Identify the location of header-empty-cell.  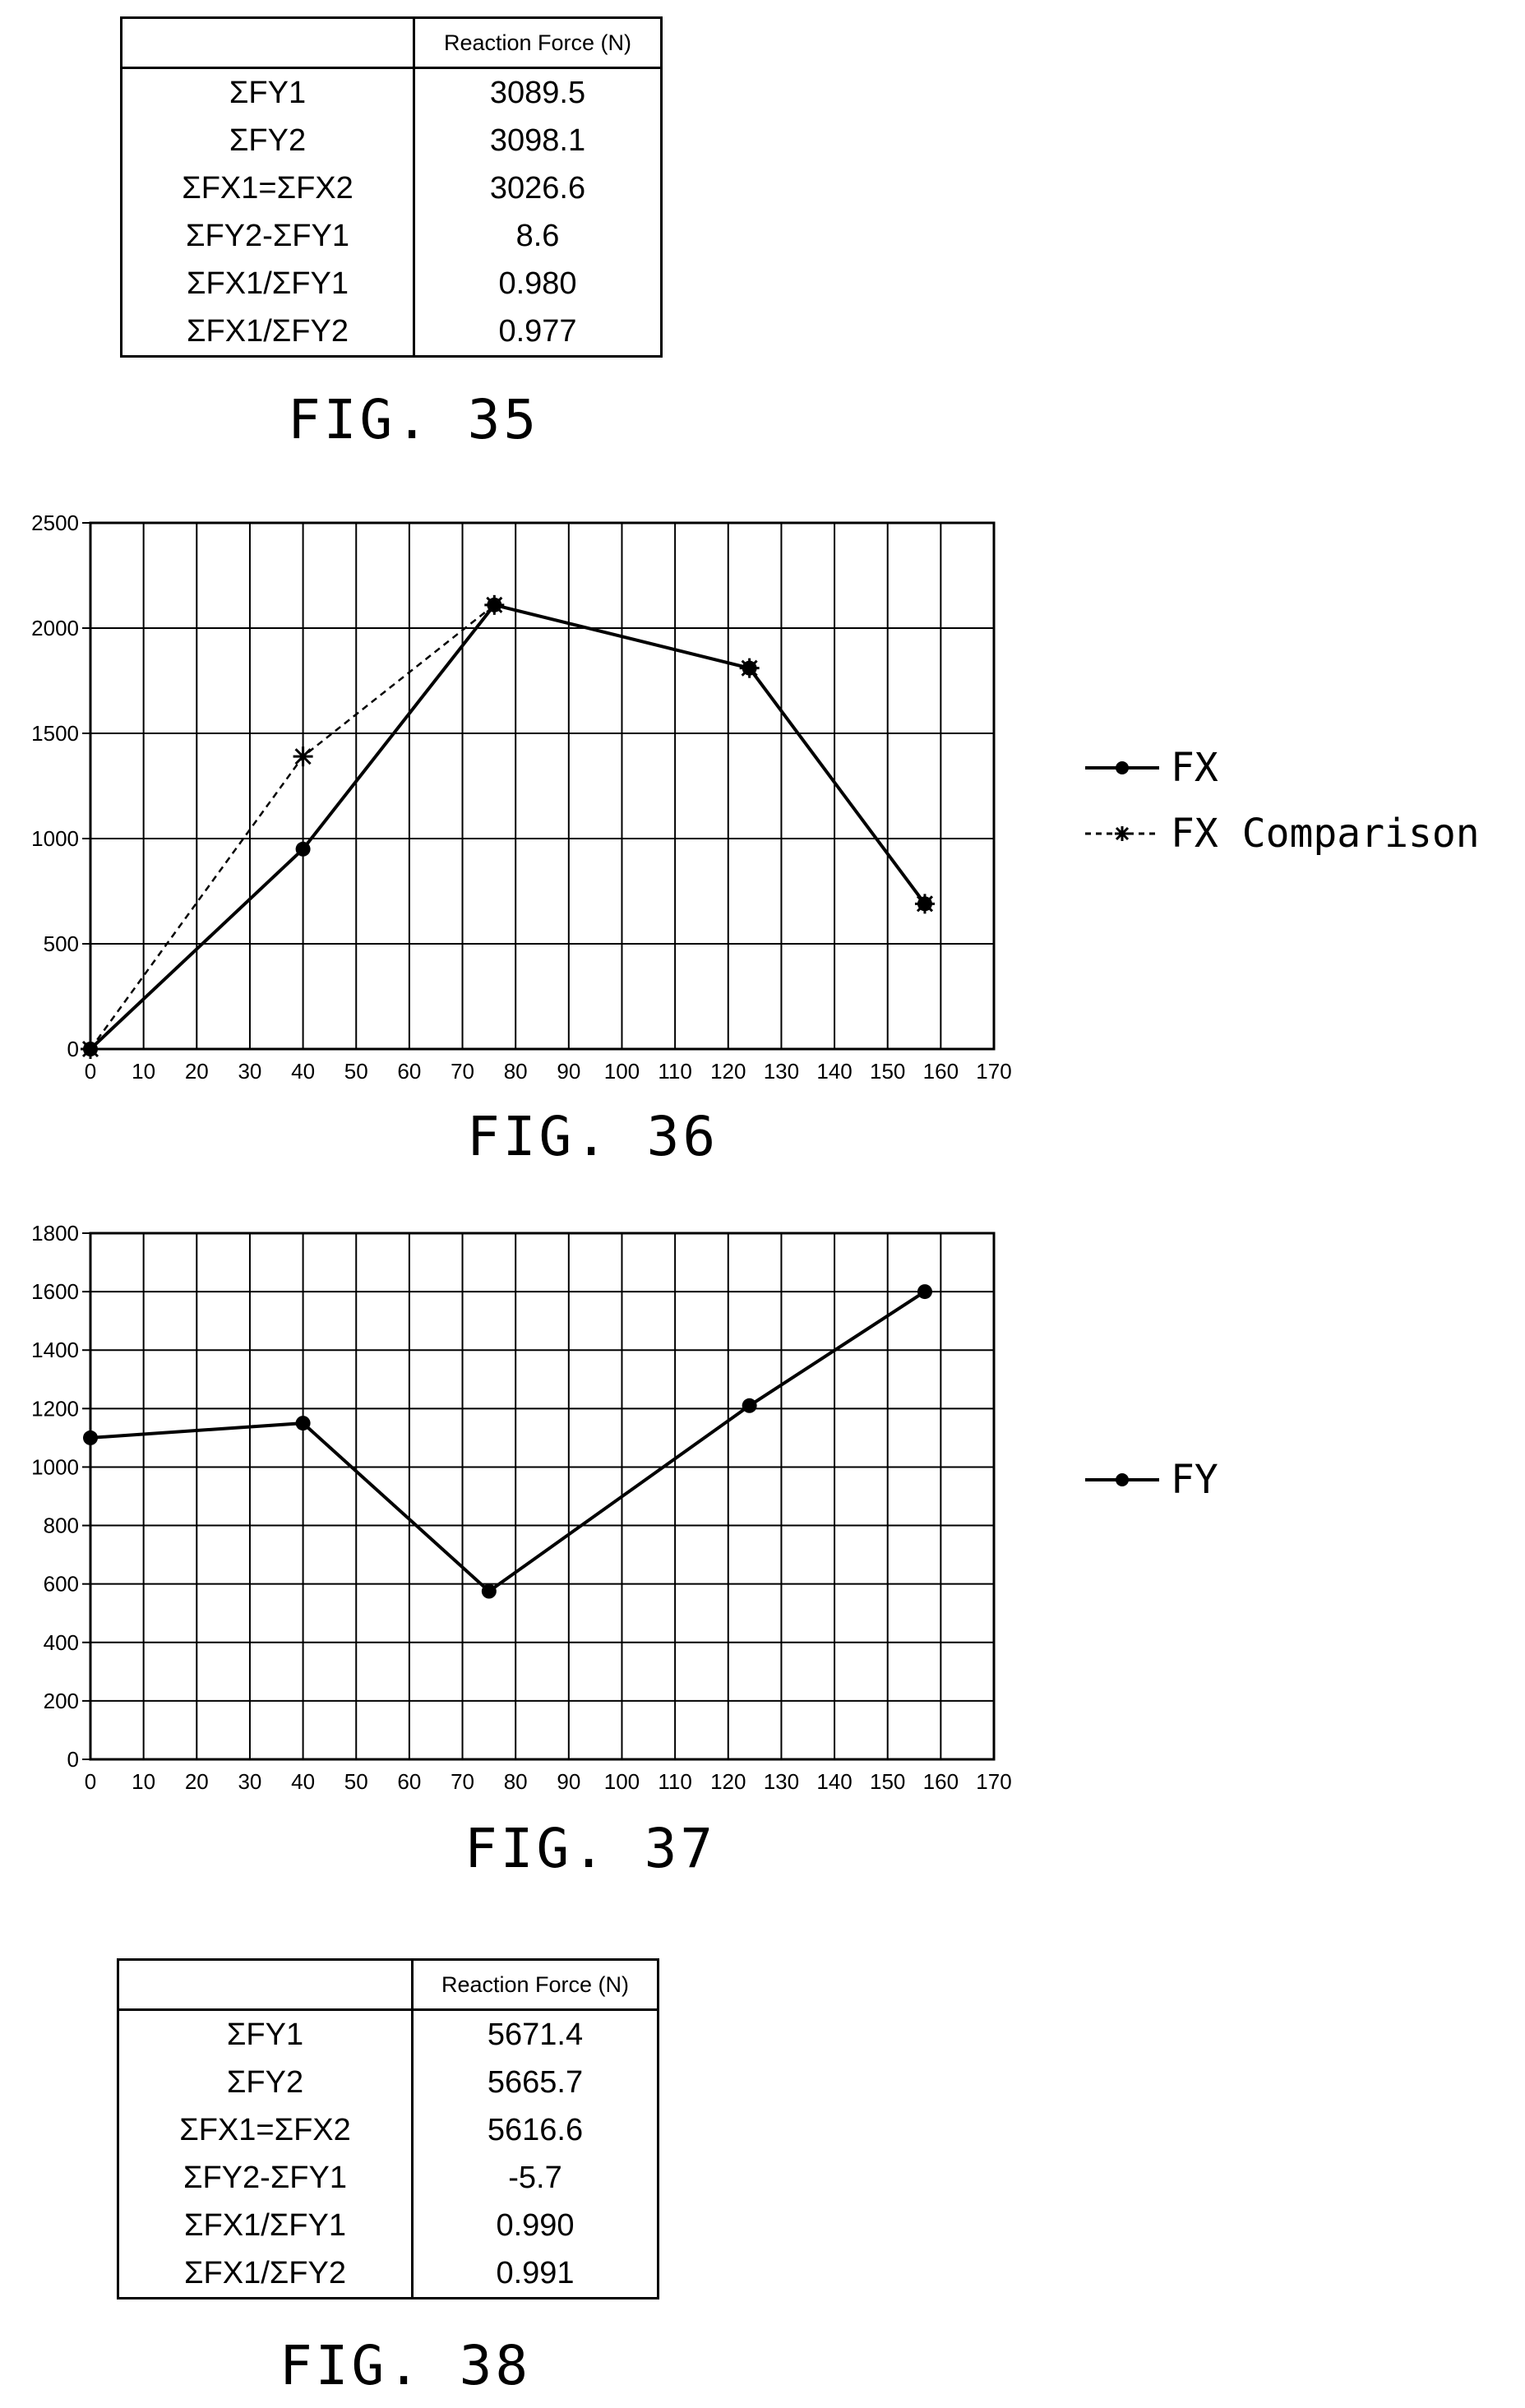
(265, 1985).